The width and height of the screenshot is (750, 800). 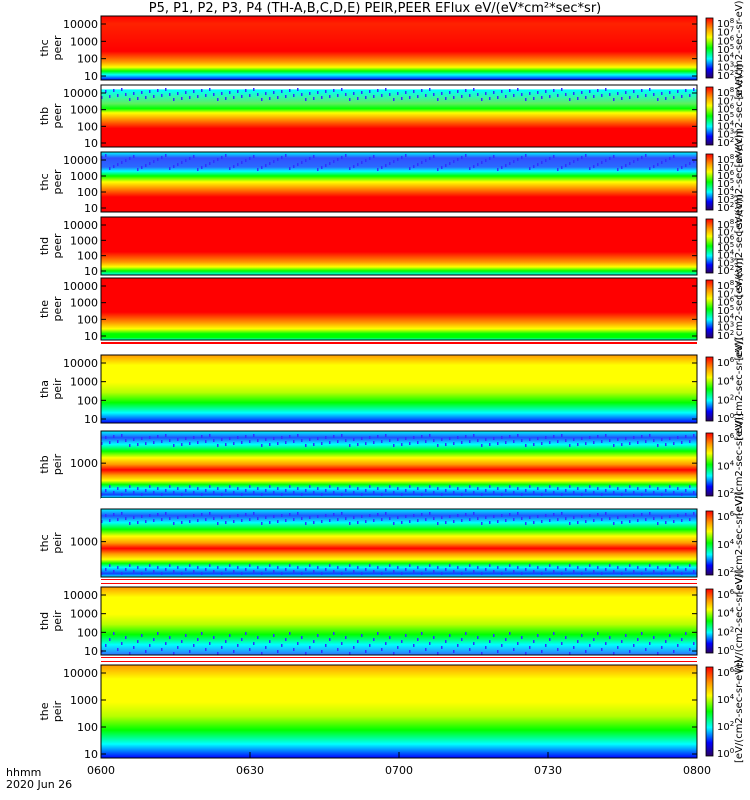 What do you see at coordinates (725, 572) in the screenshot?
I see `colorbar-tick-label: 102` at bounding box center [725, 572].